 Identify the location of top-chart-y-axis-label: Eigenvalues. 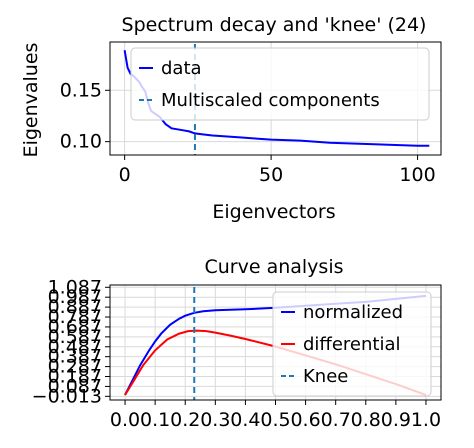
(31, 100).